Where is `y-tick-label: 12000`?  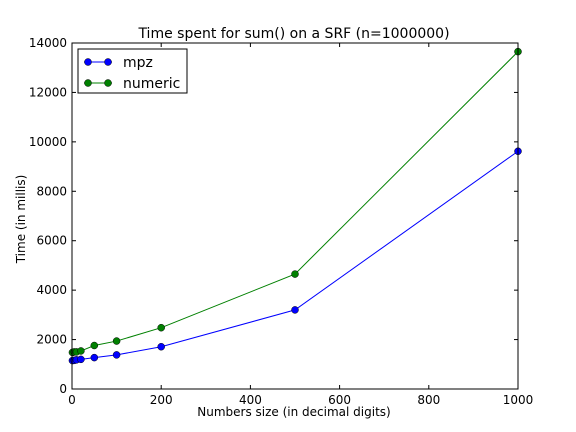
y-tick-label: 12000 is located at coordinates (48, 92).